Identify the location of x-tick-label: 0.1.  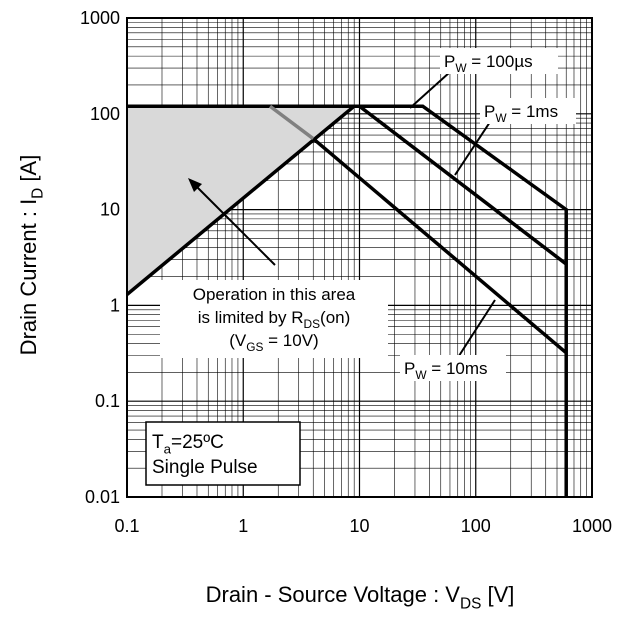
(126, 526).